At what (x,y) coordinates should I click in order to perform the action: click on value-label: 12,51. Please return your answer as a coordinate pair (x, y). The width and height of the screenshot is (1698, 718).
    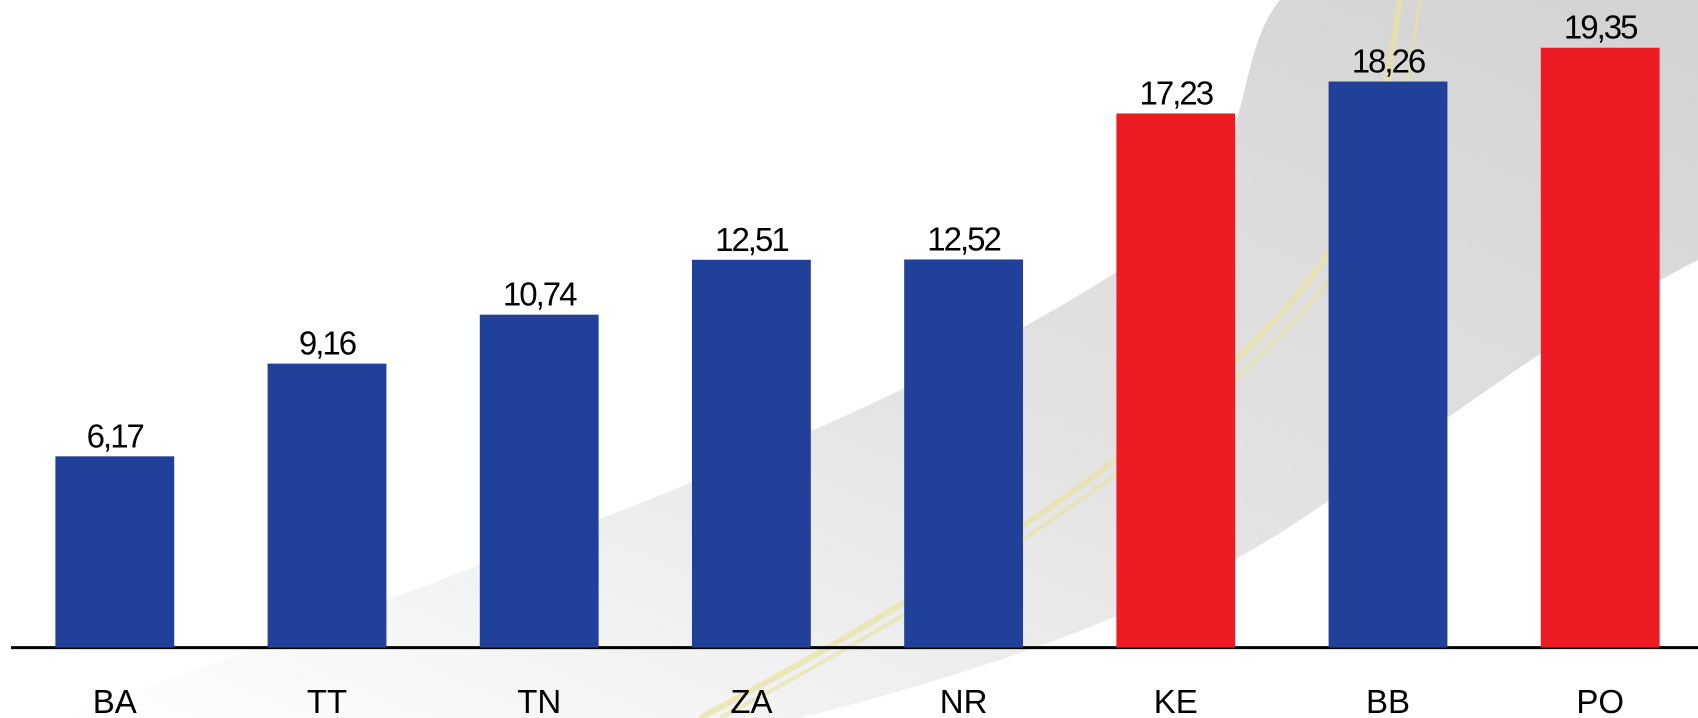
    Looking at the image, I should click on (751, 239).